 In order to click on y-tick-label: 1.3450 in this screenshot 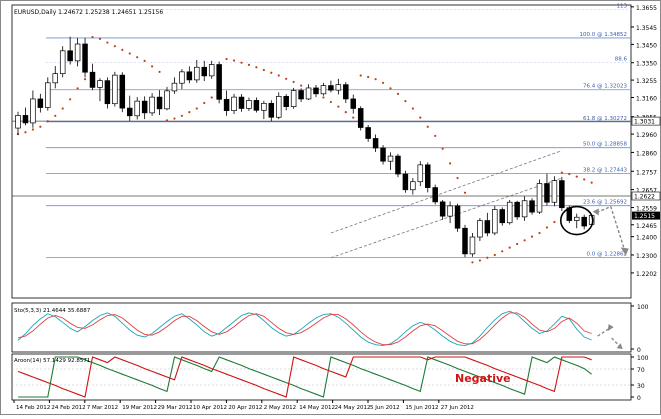, I will do `click(646, 45)`.